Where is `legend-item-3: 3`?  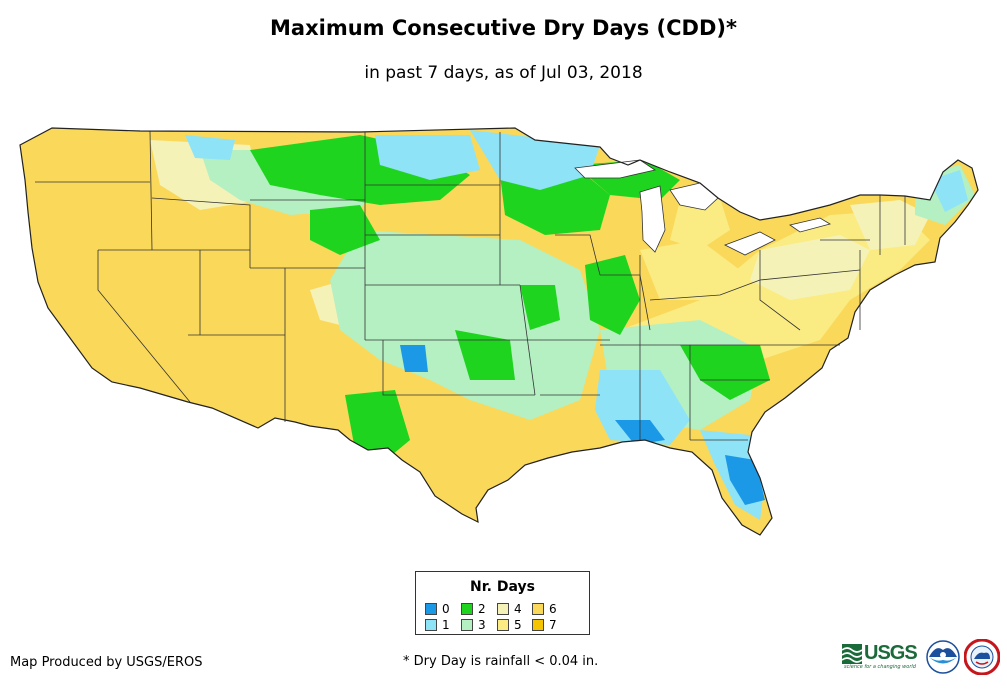
legend-item-3: 3 is located at coordinates (473, 625).